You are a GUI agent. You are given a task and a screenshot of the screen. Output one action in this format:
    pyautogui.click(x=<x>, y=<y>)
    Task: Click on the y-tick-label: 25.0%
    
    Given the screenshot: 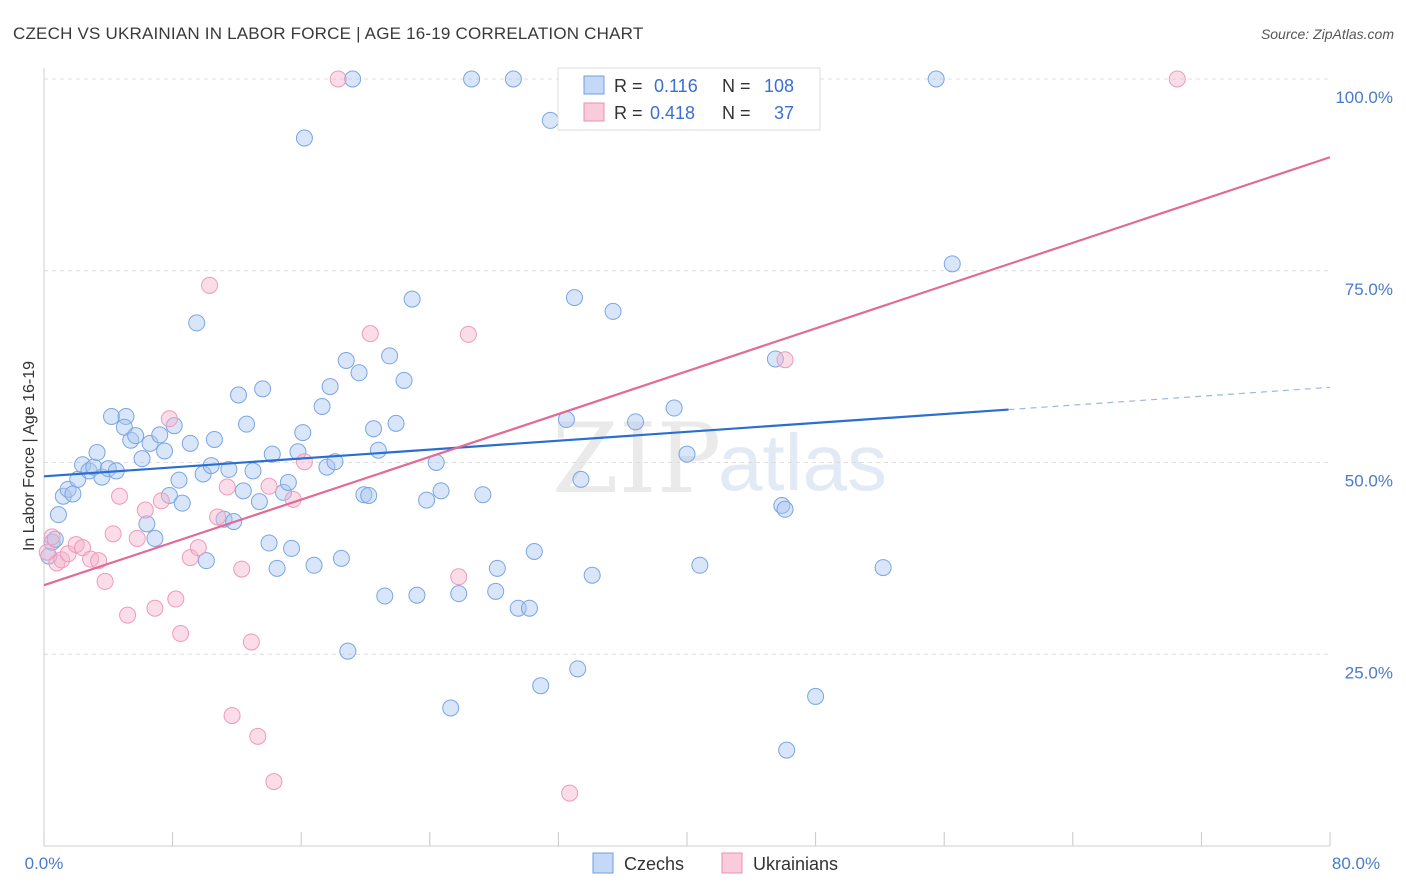 What is the action you would take?
    pyautogui.click(x=1369, y=672)
    